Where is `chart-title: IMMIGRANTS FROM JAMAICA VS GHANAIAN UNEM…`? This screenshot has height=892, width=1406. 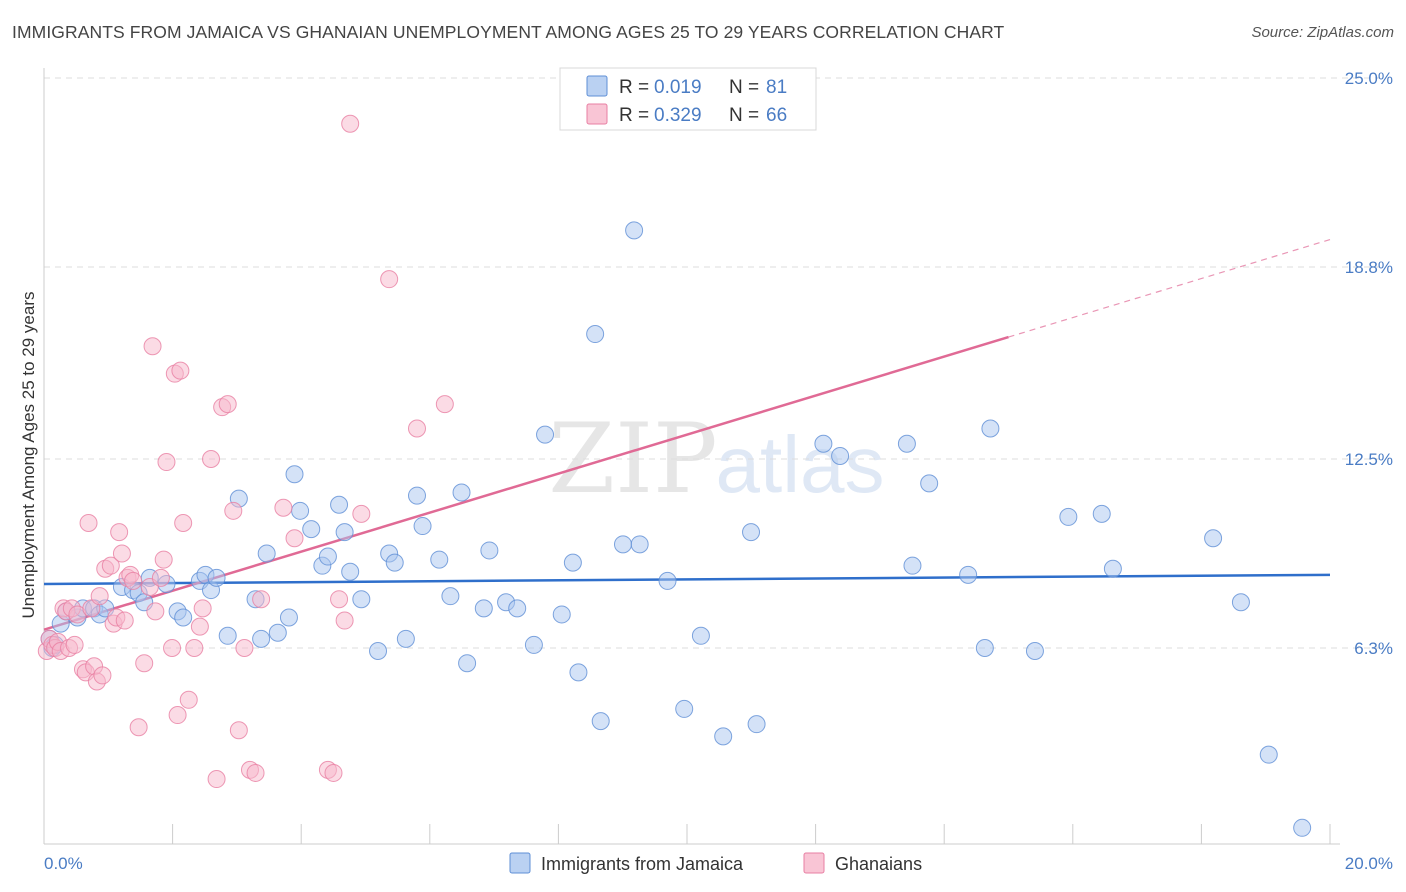
chart-title: IMMIGRANTS FROM JAMAICA VS GHANAIAN UNEM… is located at coordinates (508, 32).